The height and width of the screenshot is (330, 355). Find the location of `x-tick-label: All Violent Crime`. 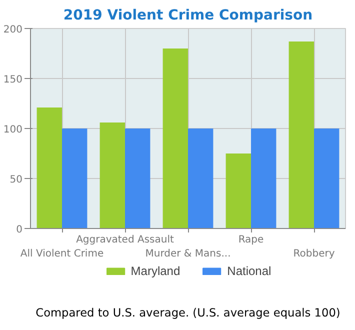

x-tick-label: All Violent Crime is located at coordinates (62, 254).